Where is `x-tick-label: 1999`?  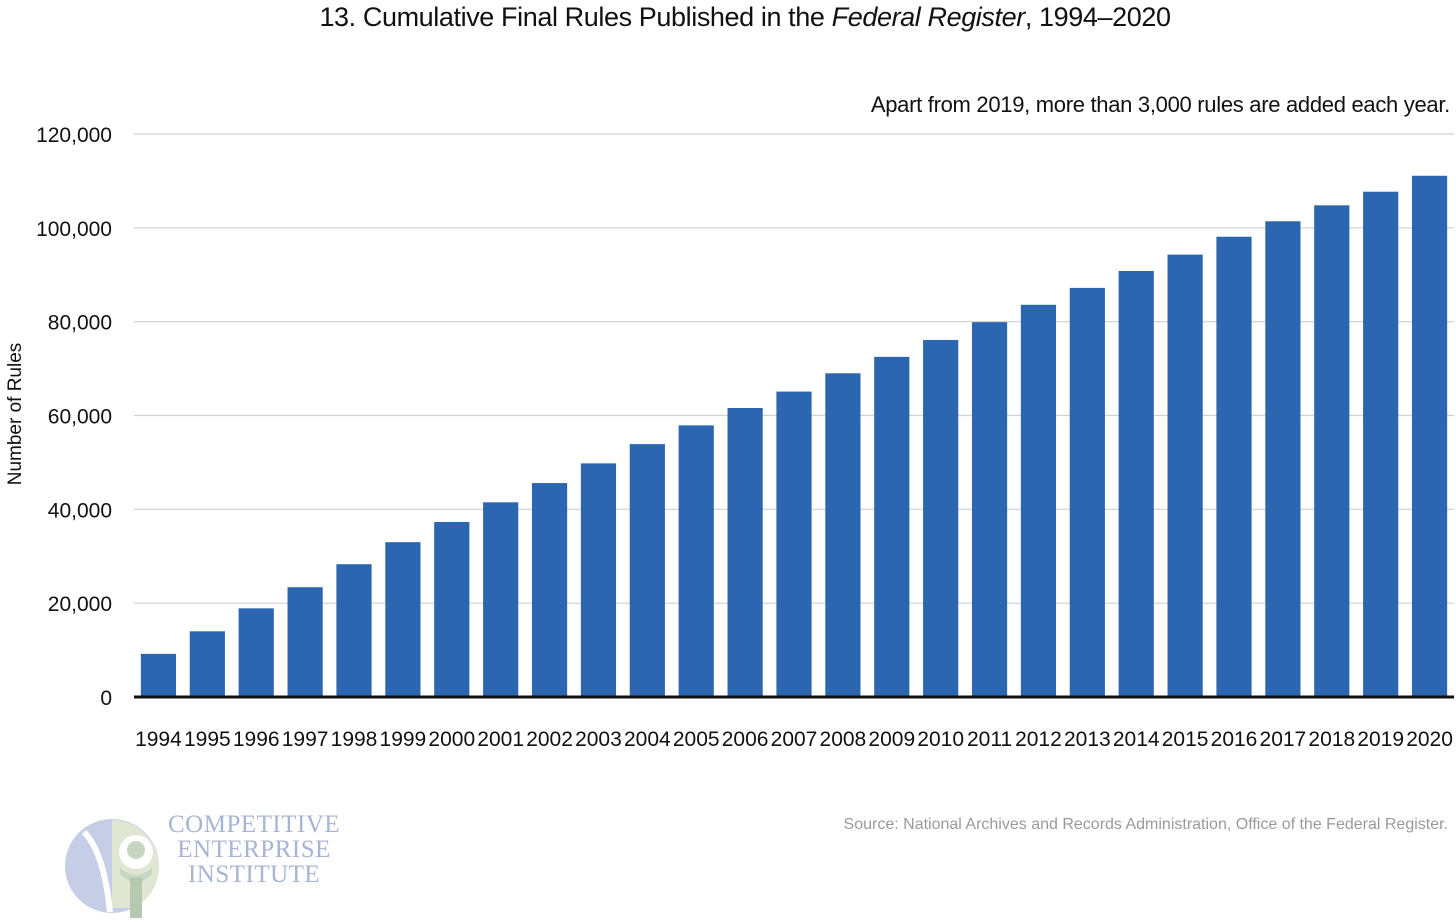 x-tick-label: 1999 is located at coordinates (403, 739).